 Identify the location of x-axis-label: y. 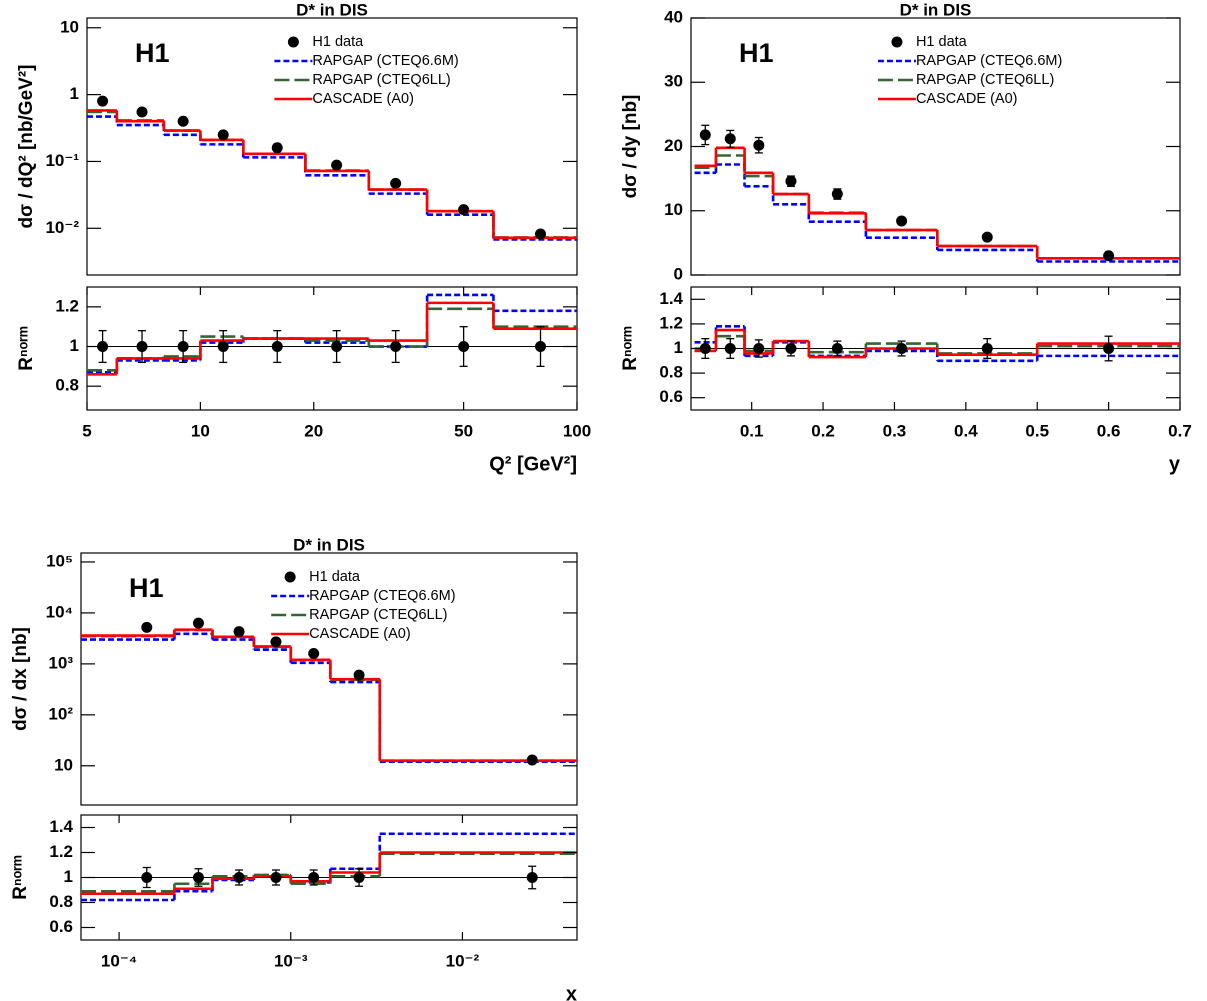
(1175, 464).